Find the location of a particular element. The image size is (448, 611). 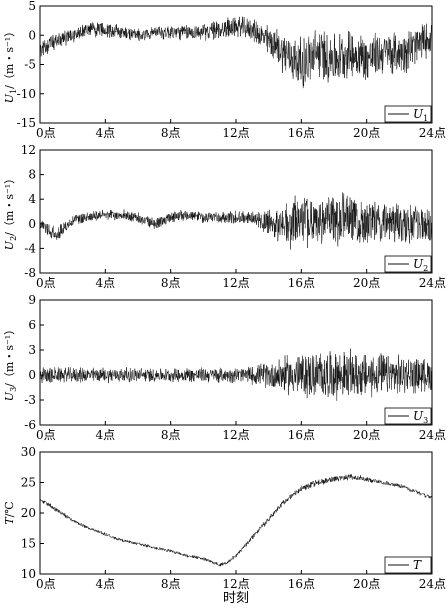

y-tick-label: 3 is located at coordinates (32, 350).